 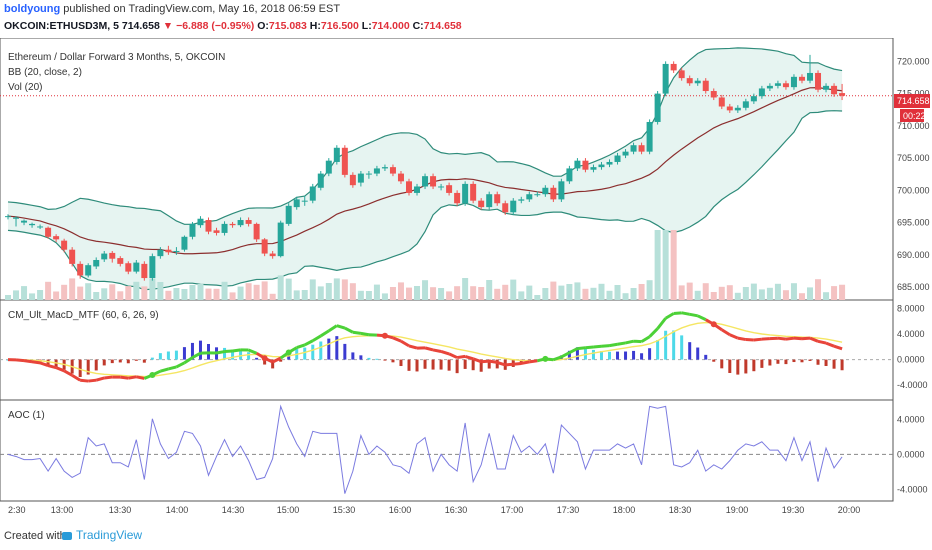 What do you see at coordinates (264, 358) in the screenshot?
I see `macd-cross-dot` at bounding box center [264, 358].